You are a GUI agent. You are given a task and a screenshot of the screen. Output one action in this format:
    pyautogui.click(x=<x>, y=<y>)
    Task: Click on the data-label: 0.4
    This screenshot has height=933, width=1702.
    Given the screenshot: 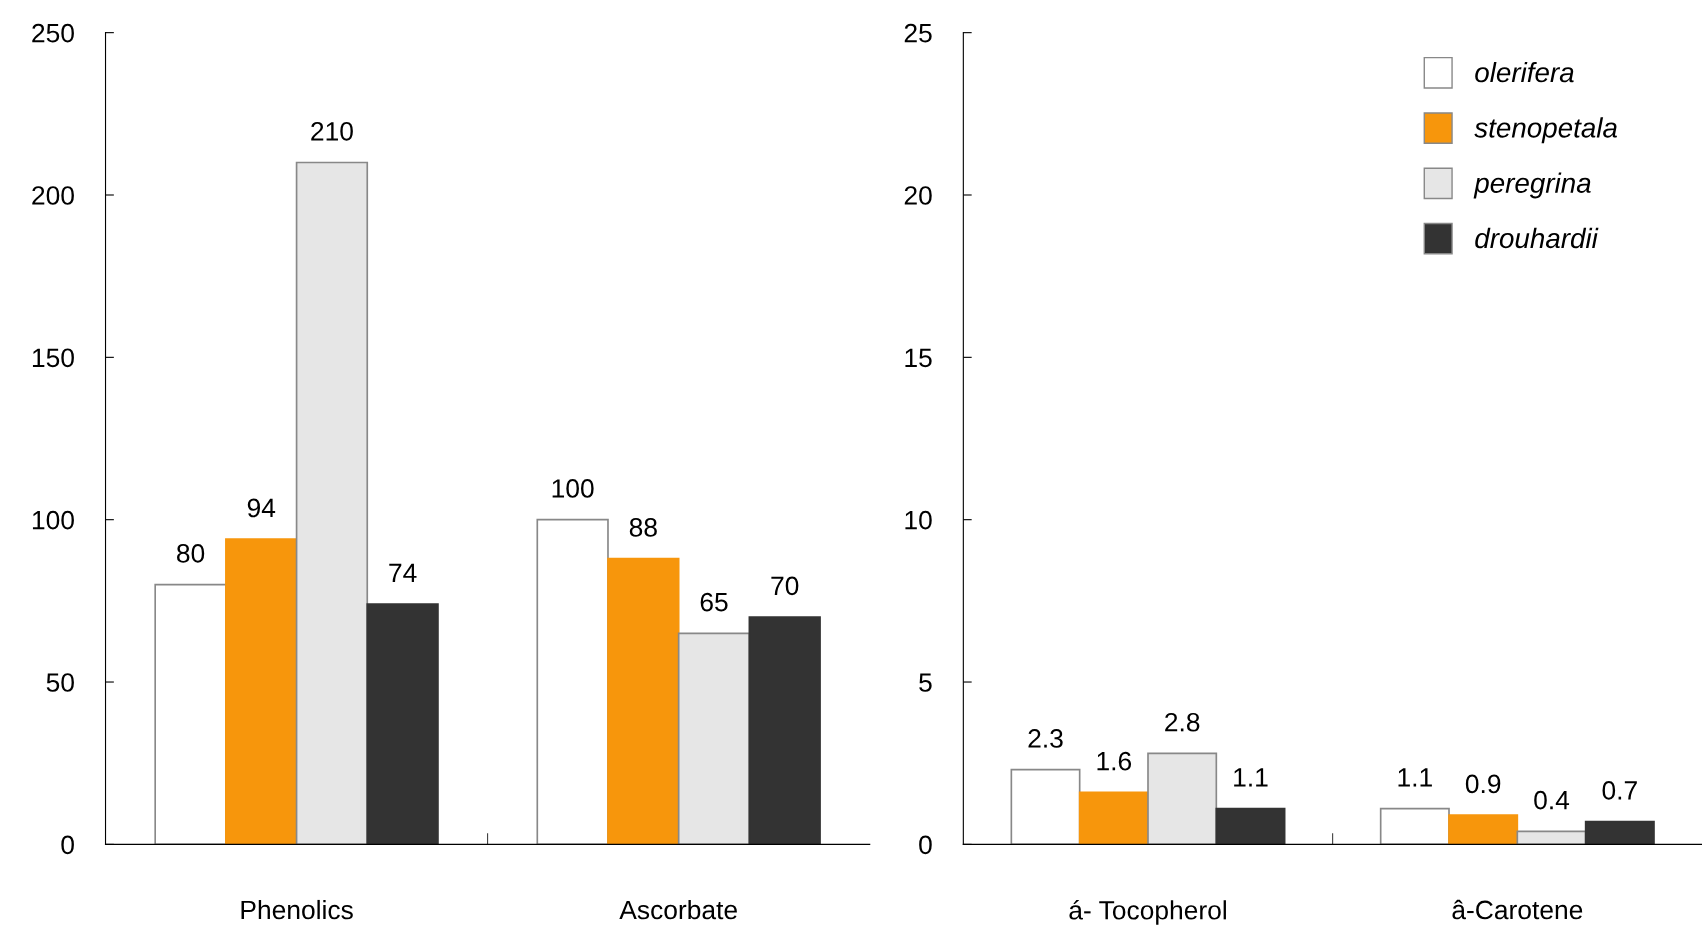 What is the action you would take?
    pyautogui.click(x=1552, y=800)
    